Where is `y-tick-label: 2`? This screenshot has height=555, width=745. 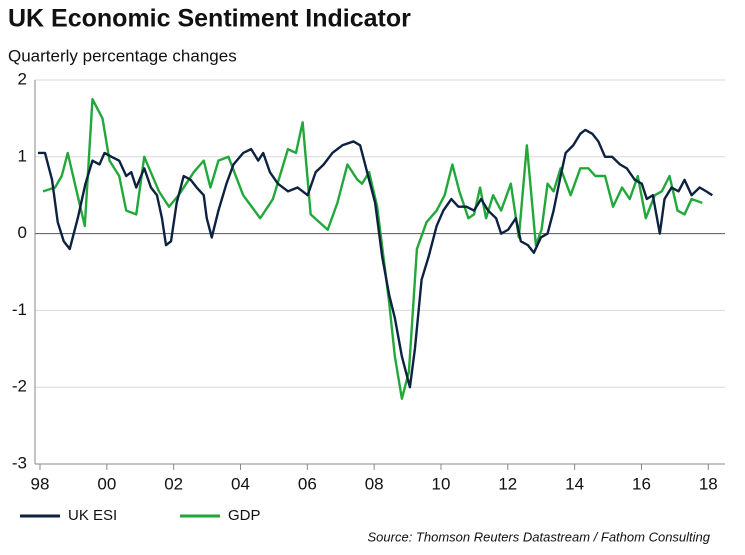 y-tick-label: 2 is located at coordinates (22, 78).